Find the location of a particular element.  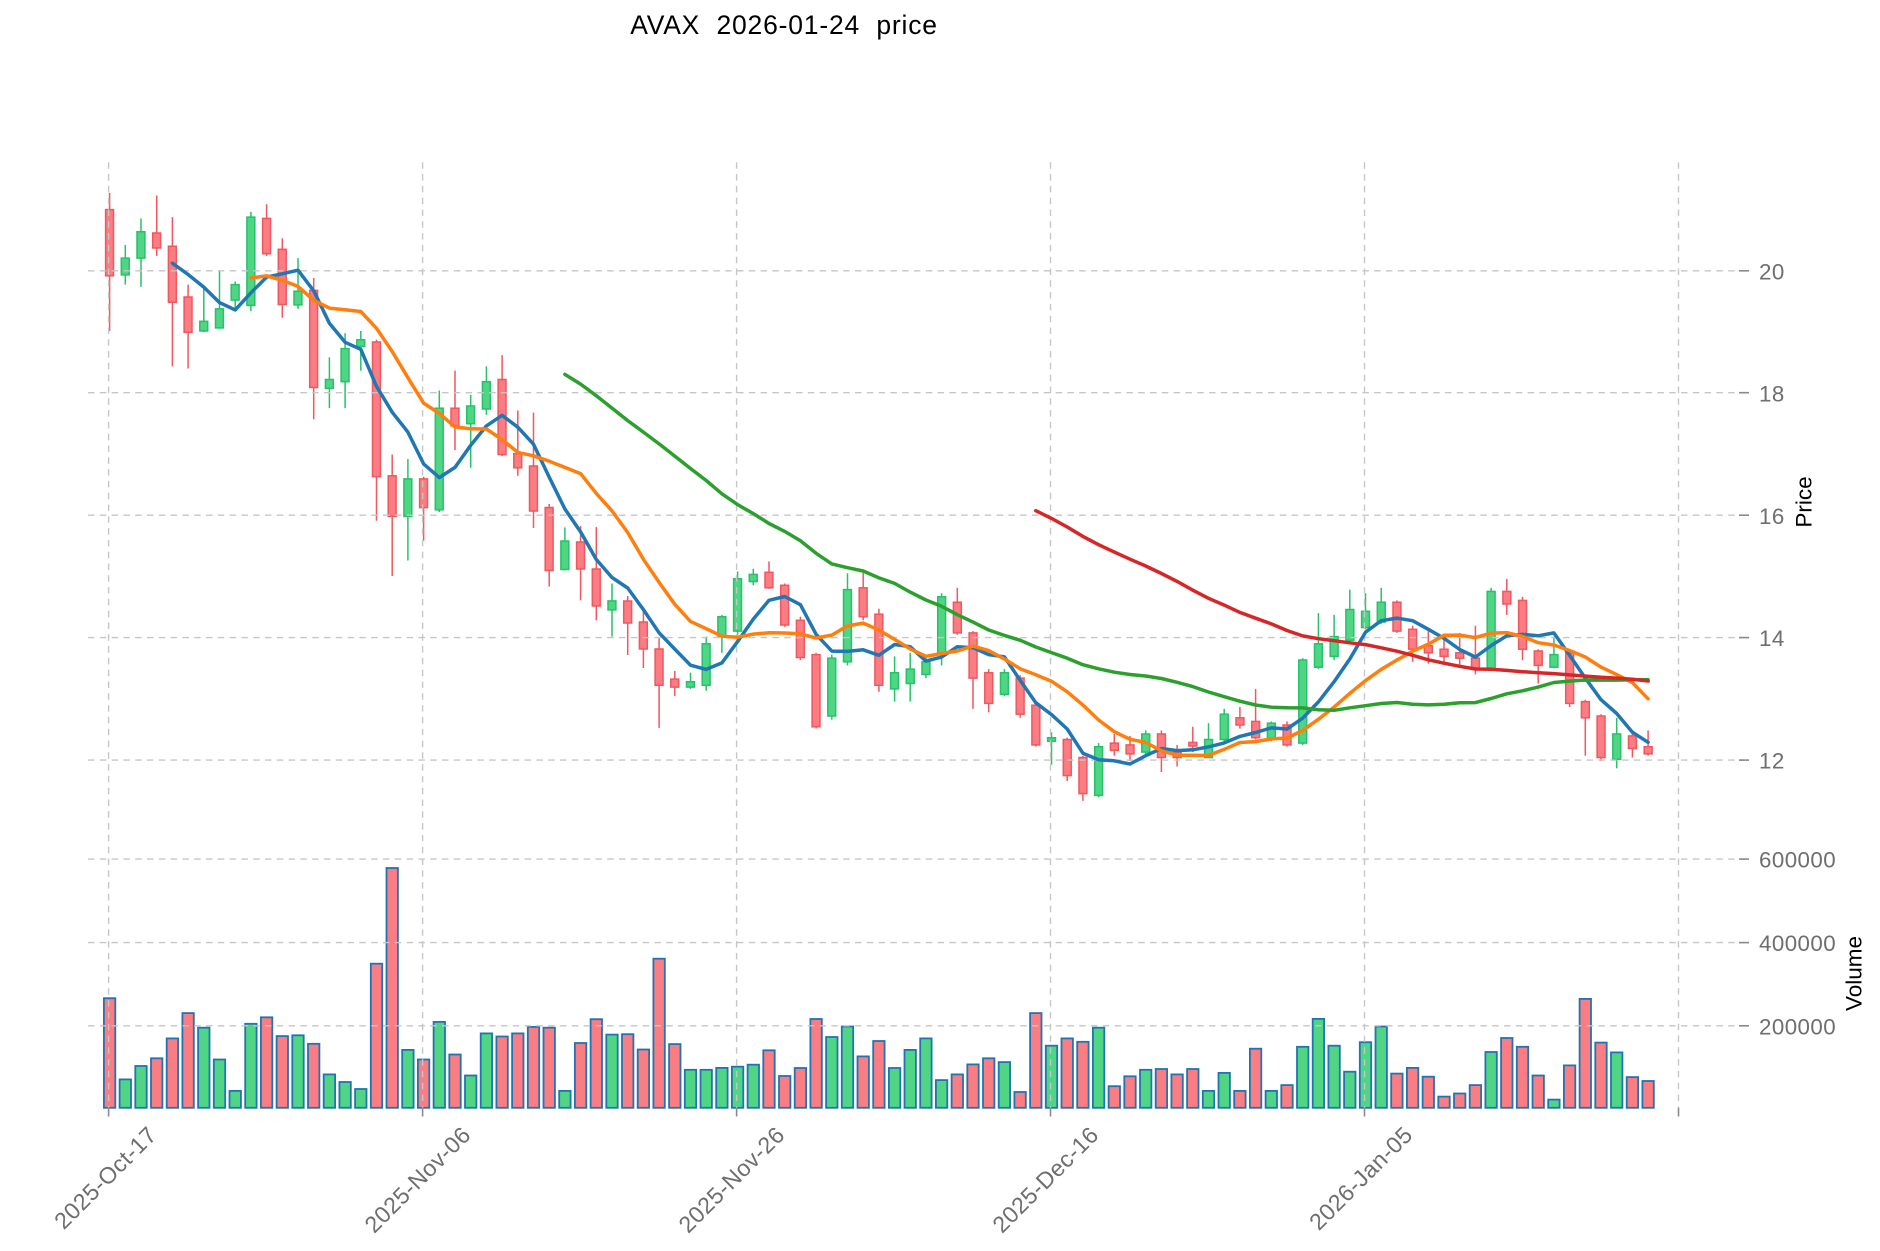

svg-text: 200000 is located at coordinates (1797, 1026).